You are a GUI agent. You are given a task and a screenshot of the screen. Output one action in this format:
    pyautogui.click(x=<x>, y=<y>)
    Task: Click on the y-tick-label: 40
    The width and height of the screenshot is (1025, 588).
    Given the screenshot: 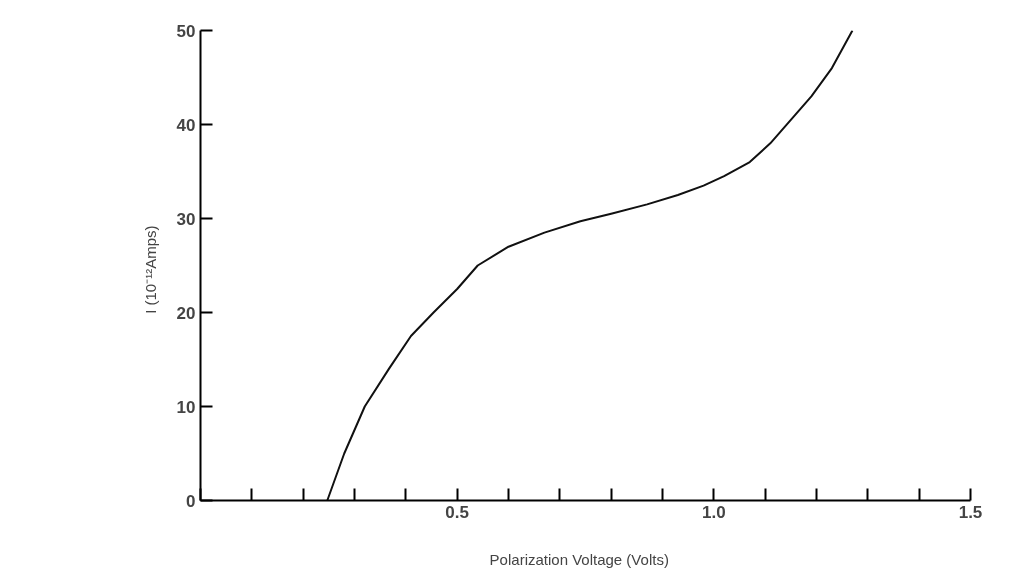 What is the action you would take?
    pyautogui.click(x=186, y=125)
    